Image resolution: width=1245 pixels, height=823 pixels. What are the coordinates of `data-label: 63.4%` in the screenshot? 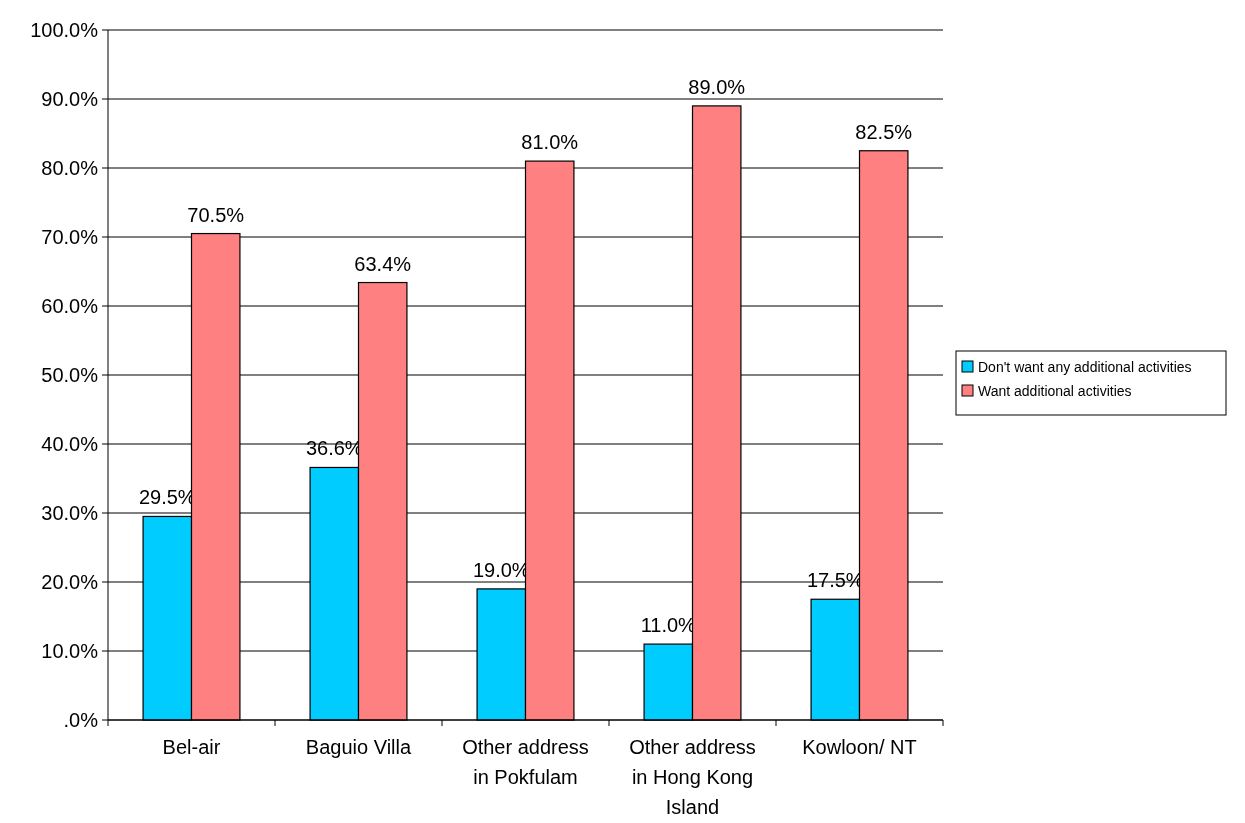 It's located at (383, 263).